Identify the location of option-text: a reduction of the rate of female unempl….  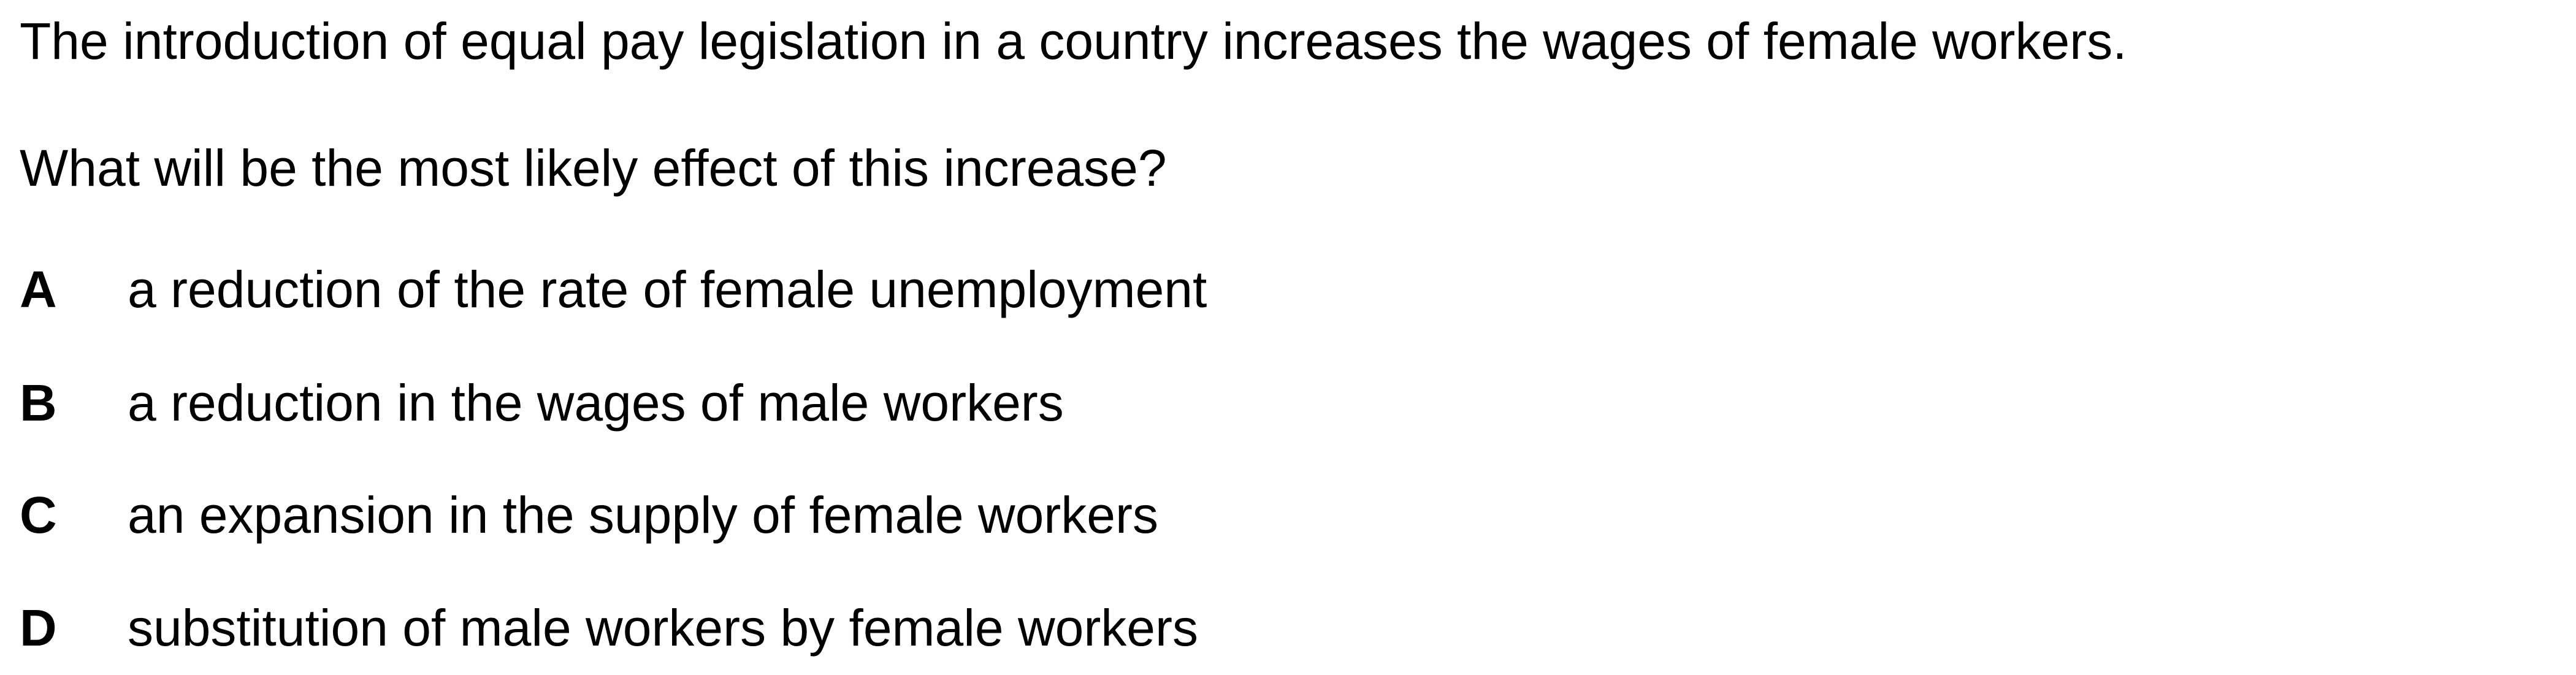
(667, 289).